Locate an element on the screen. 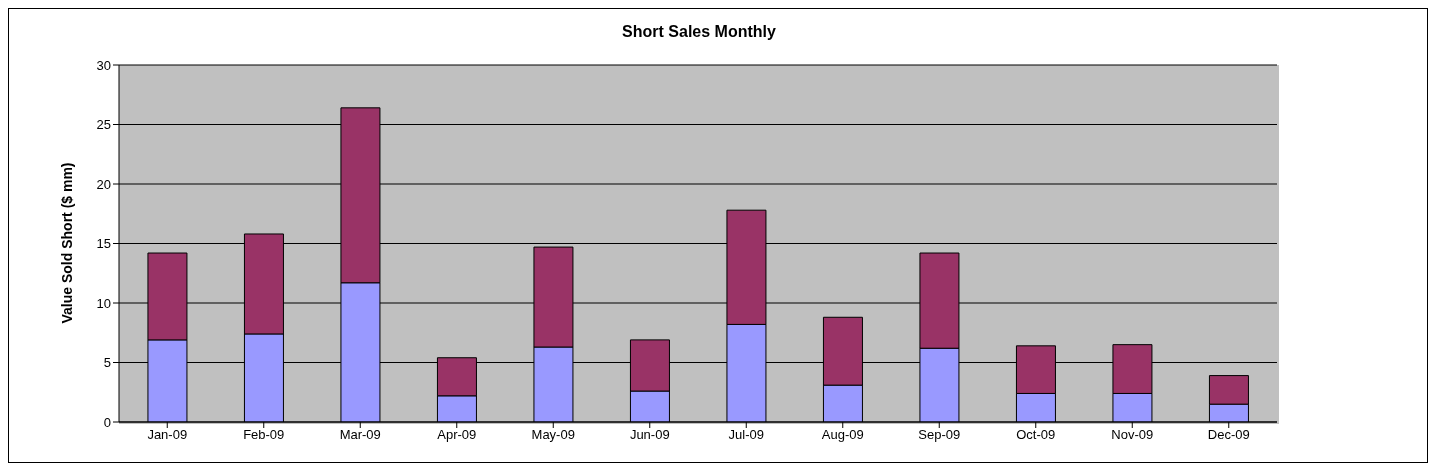  y-tick-label: 20 is located at coordinates (103, 184).